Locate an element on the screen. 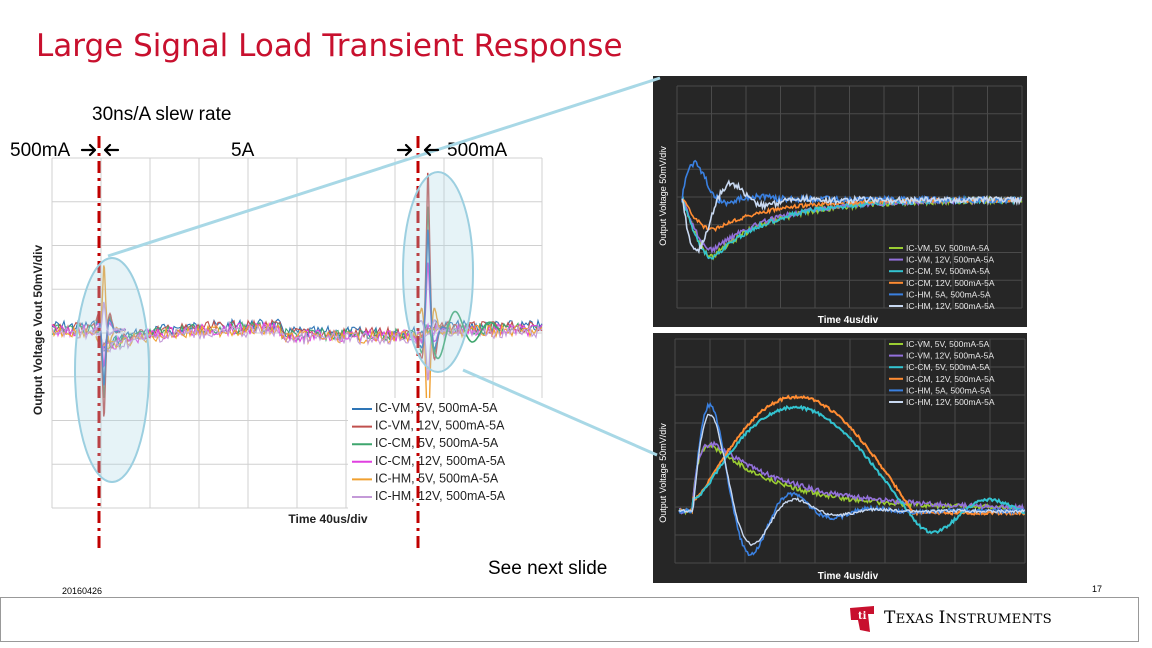 The height and width of the screenshot is (648, 1152). zoom-top-legend-label: IC-VM, 12V, 500mA-5A is located at coordinates (950, 260).